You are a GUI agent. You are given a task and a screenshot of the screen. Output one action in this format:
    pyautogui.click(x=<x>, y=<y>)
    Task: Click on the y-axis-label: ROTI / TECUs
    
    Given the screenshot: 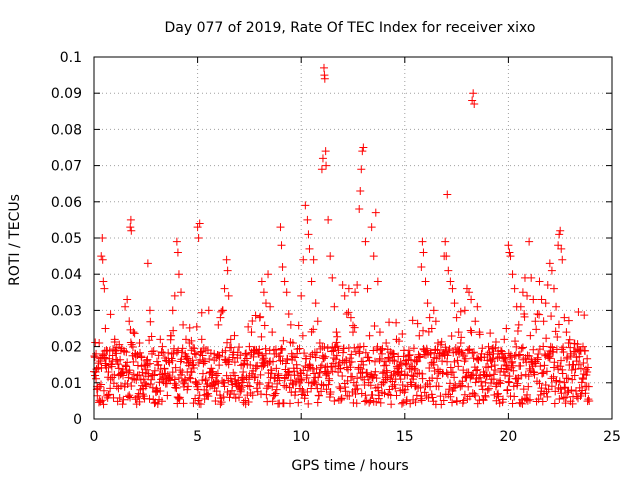 What is the action you would take?
    pyautogui.click(x=15, y=240)
    